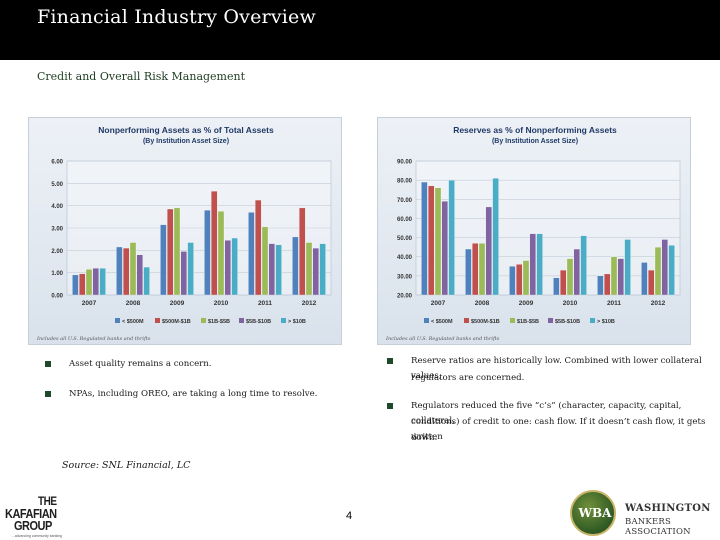  Describe the element at coordinates (405, 277) in the screenshot. I see `y-tick-label: 30.00` at that location.